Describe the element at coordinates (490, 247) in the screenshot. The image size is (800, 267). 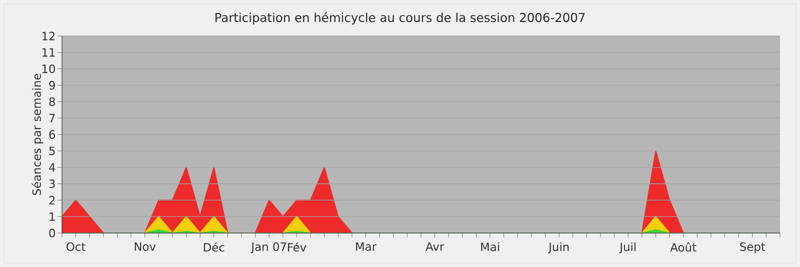
I see `x-tick-label: Mai` at that location.